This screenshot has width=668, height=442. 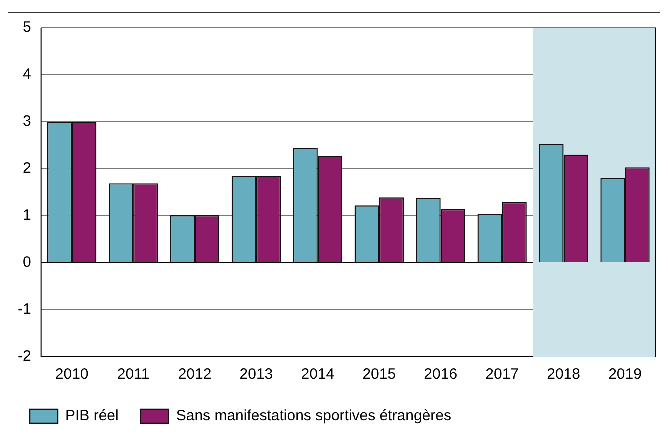 I want to click on y-tick-label: 1, so click(x=27, y=215).